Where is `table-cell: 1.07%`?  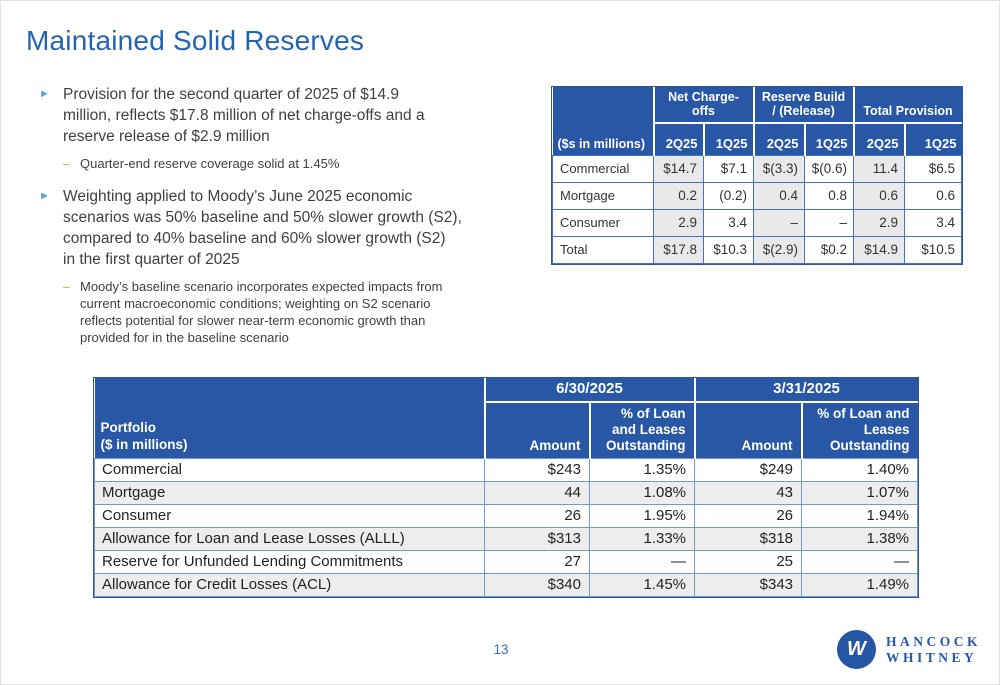 table-cell: 1.07% is located at coordinates (860, 492).